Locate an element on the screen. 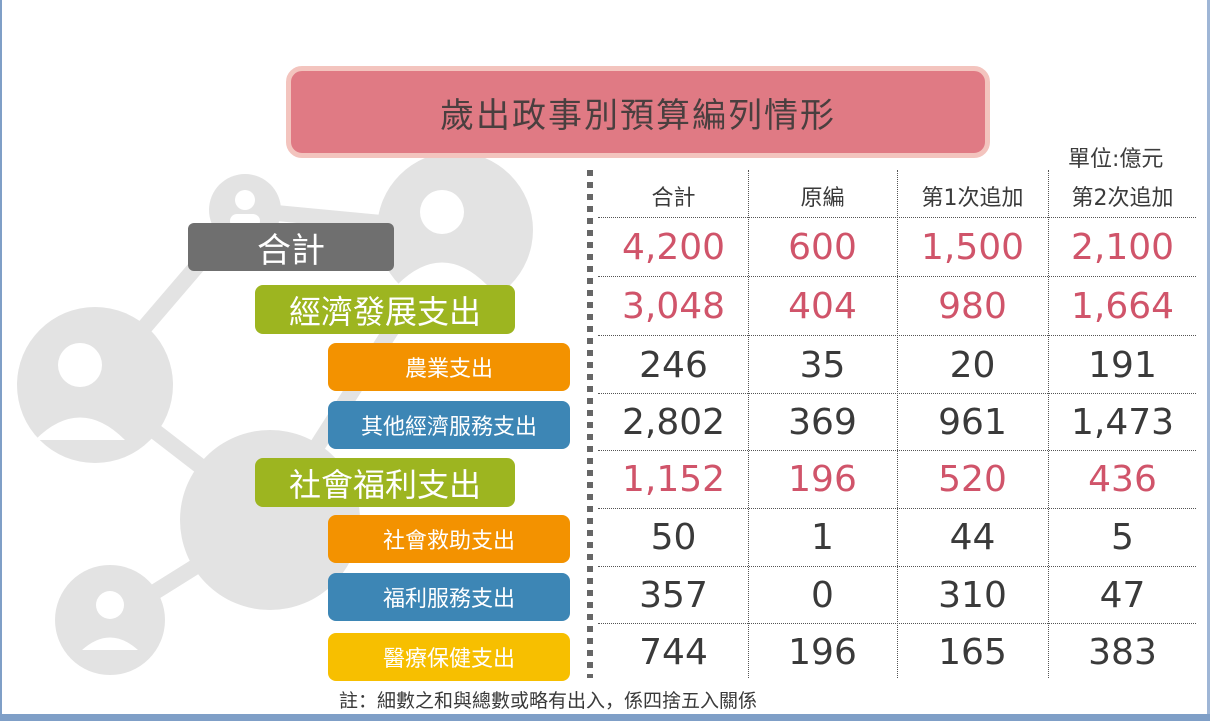  title-banner: 歲出政事別預算編列情形 is located at coordinates (638, 112).